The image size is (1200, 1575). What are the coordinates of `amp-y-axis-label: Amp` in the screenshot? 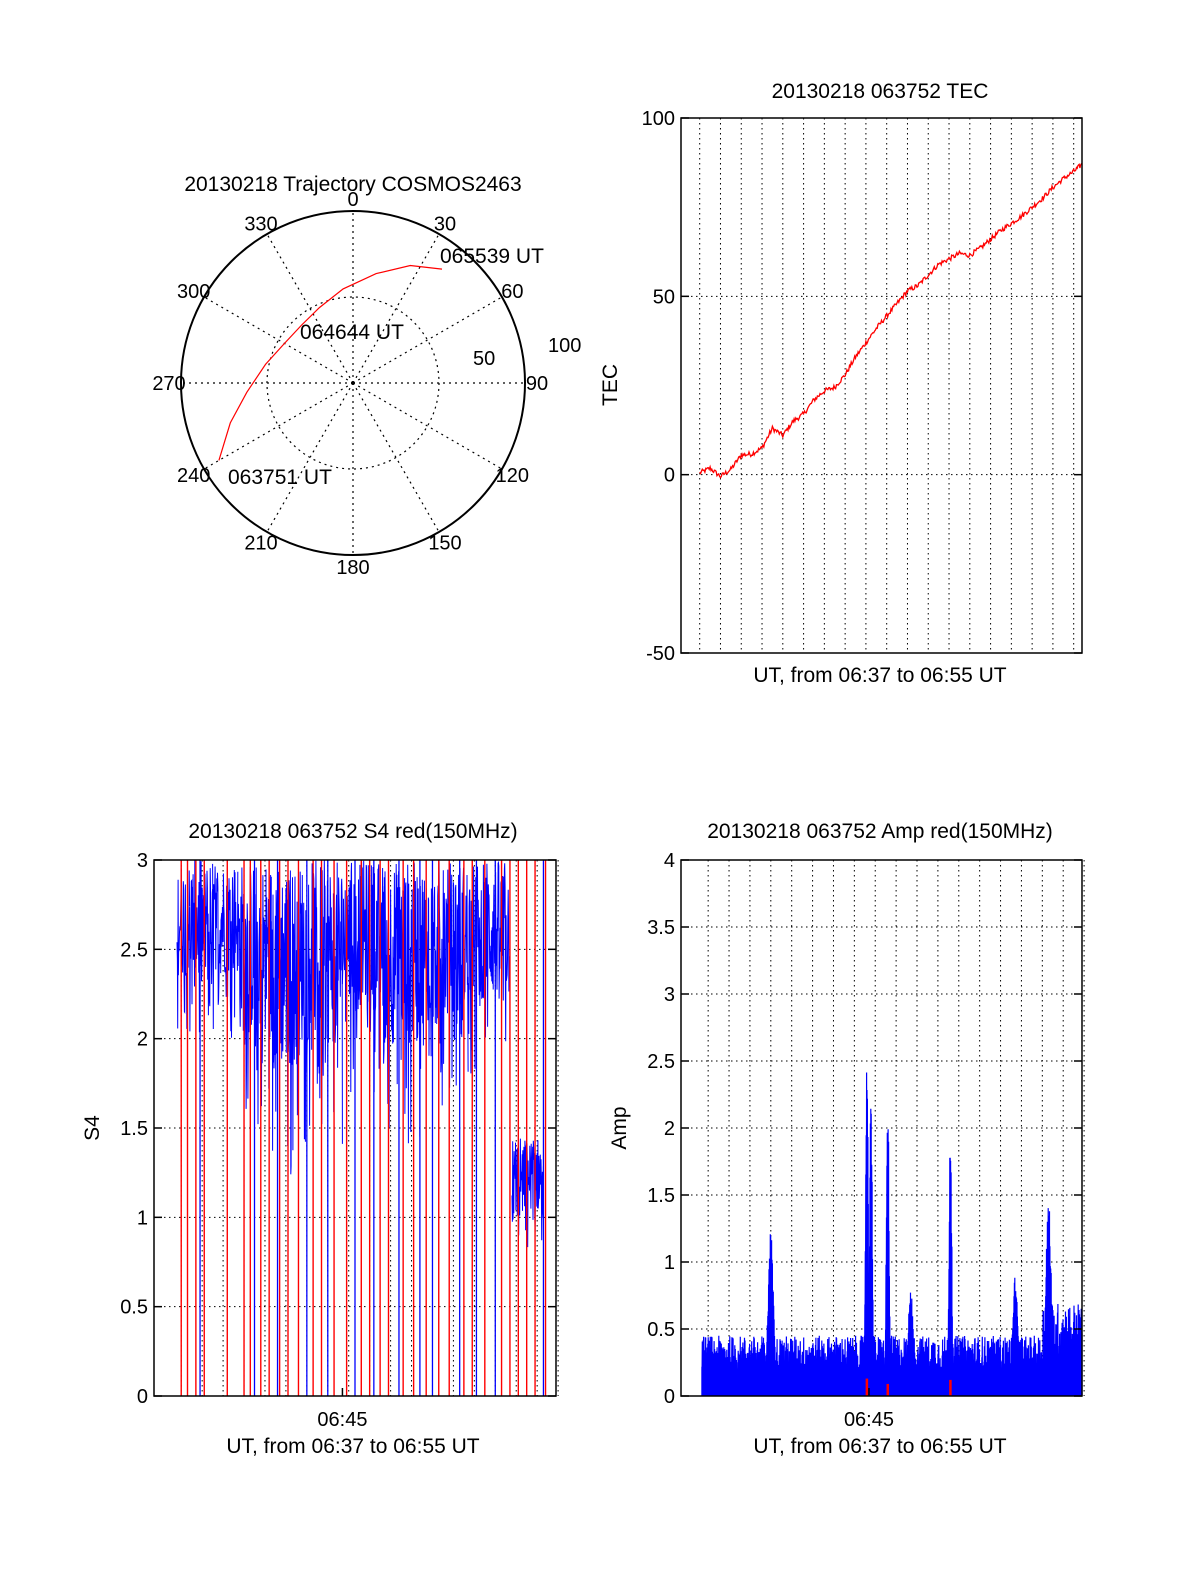 It's located at (619, 1127).